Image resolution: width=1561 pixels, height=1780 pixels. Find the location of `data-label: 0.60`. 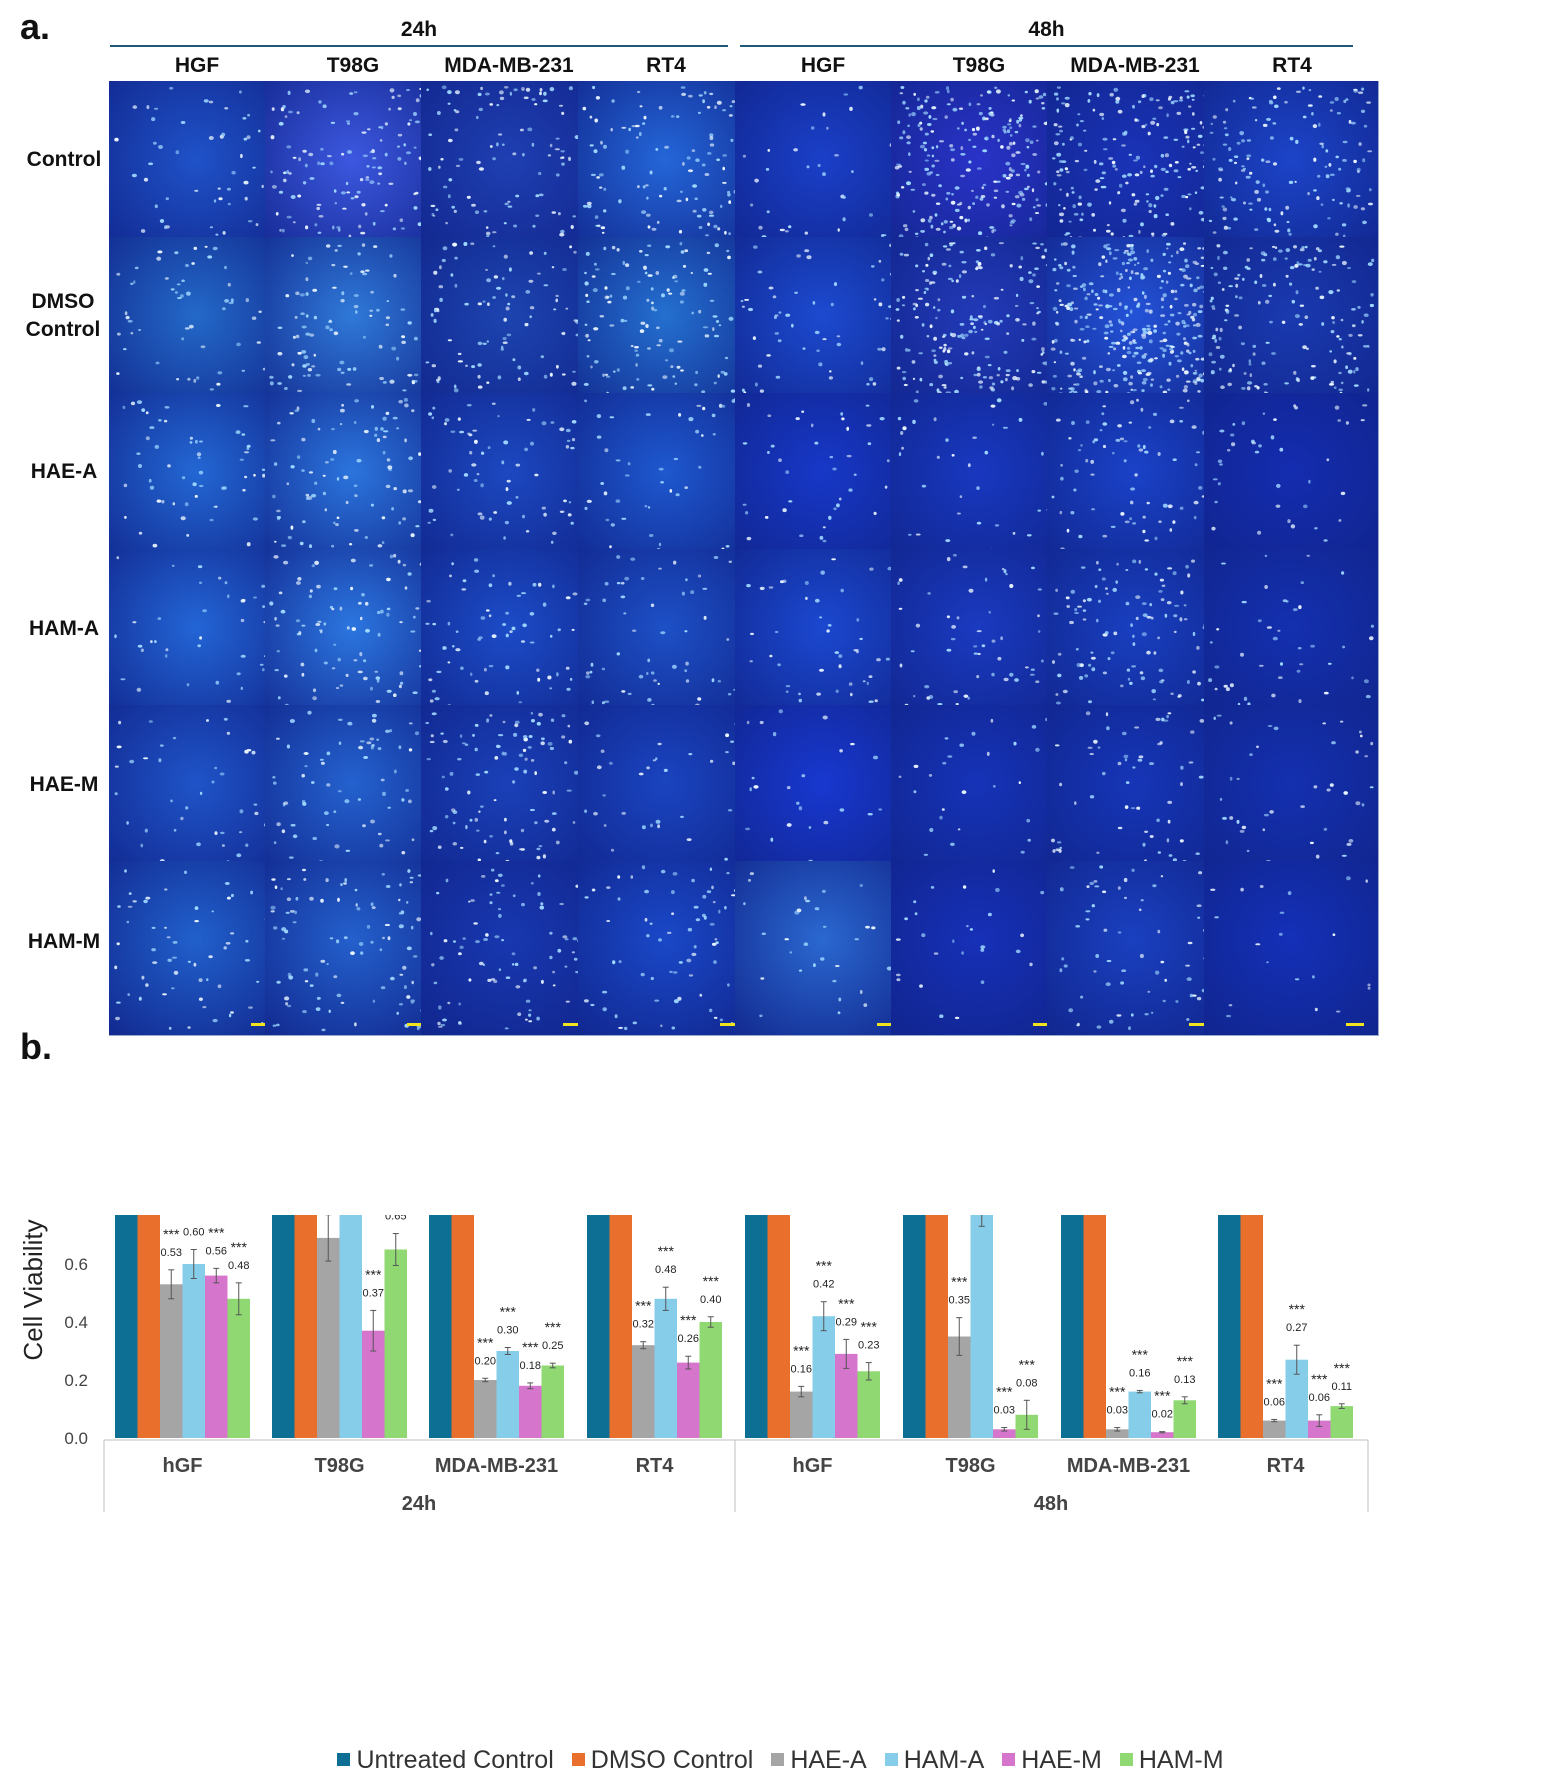

data-label: 0.60 is located at coordinates (193, 1233).